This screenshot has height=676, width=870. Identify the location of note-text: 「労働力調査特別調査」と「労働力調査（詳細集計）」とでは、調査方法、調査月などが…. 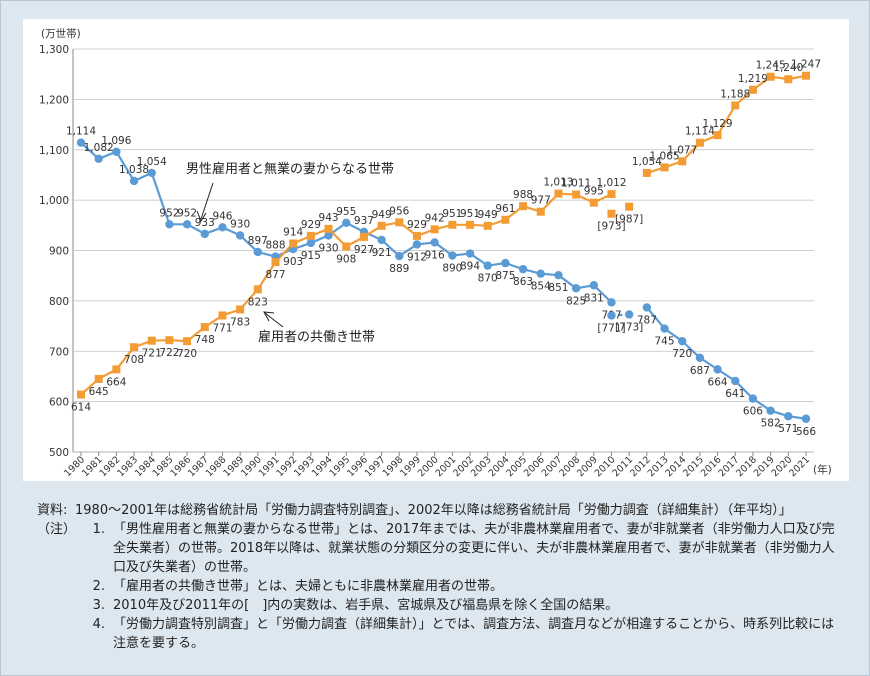
(474, 634).